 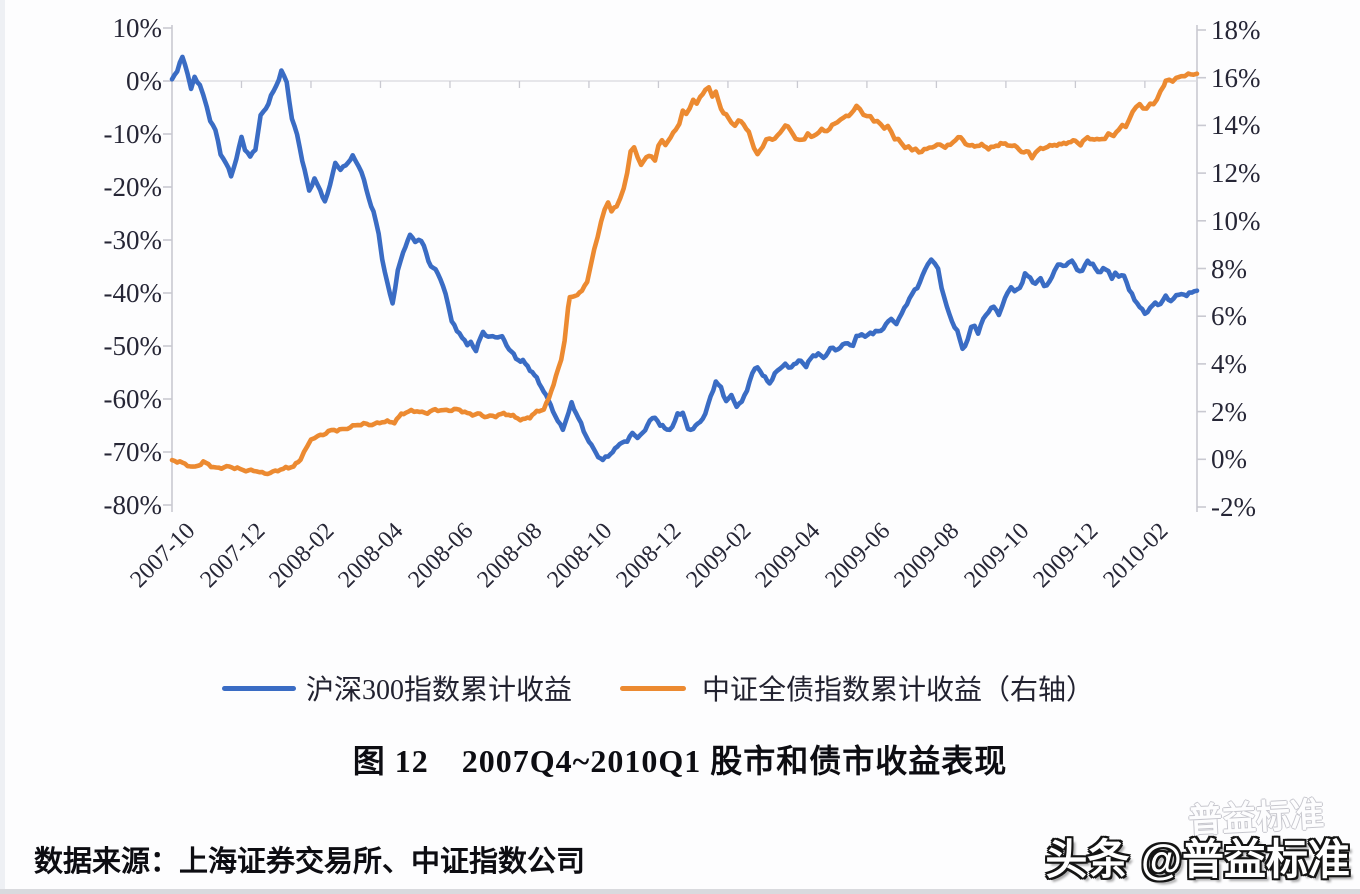 What do you see at coordinates (1229, 459) in the screenshot?
I see `right-axis-label: 0%` at bounding box center [1229, 459].